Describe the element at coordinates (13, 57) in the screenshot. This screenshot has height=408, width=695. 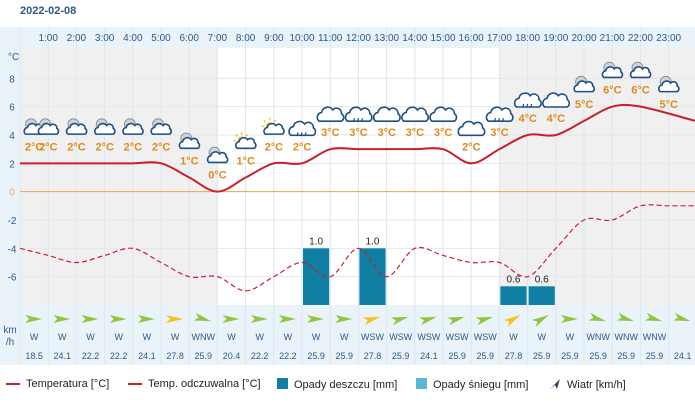
I see `y-unit-label: °C` at that location.